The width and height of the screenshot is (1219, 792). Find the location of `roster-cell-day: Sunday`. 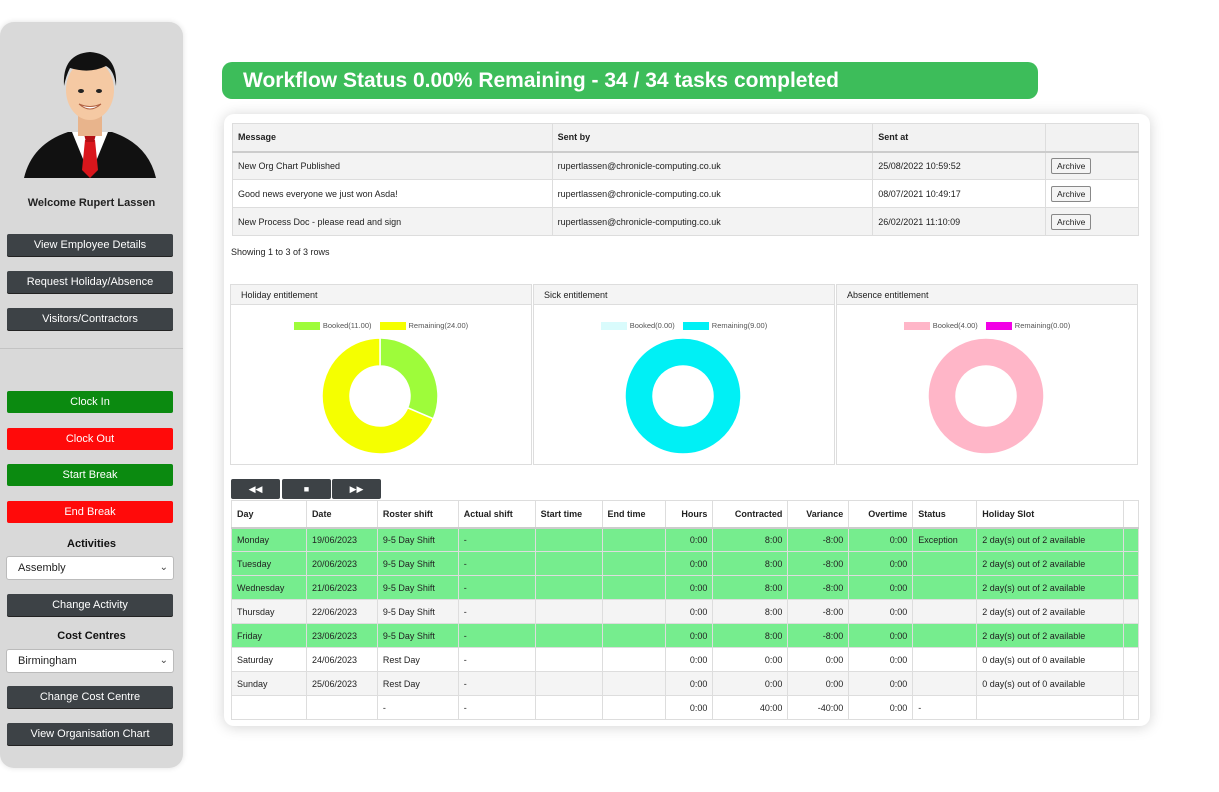

roster-cell-day: Sunday is located at coordinates (269, 683).